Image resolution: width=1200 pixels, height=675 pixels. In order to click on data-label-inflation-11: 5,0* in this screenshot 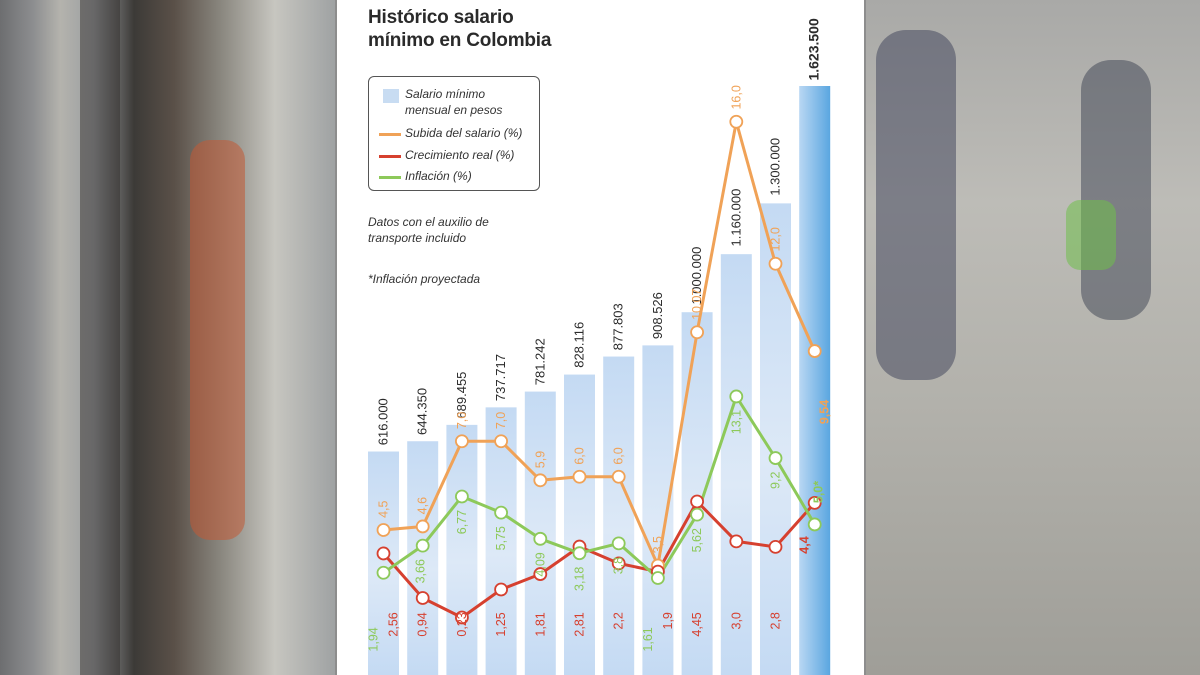, I will do `click(819, 492)`.